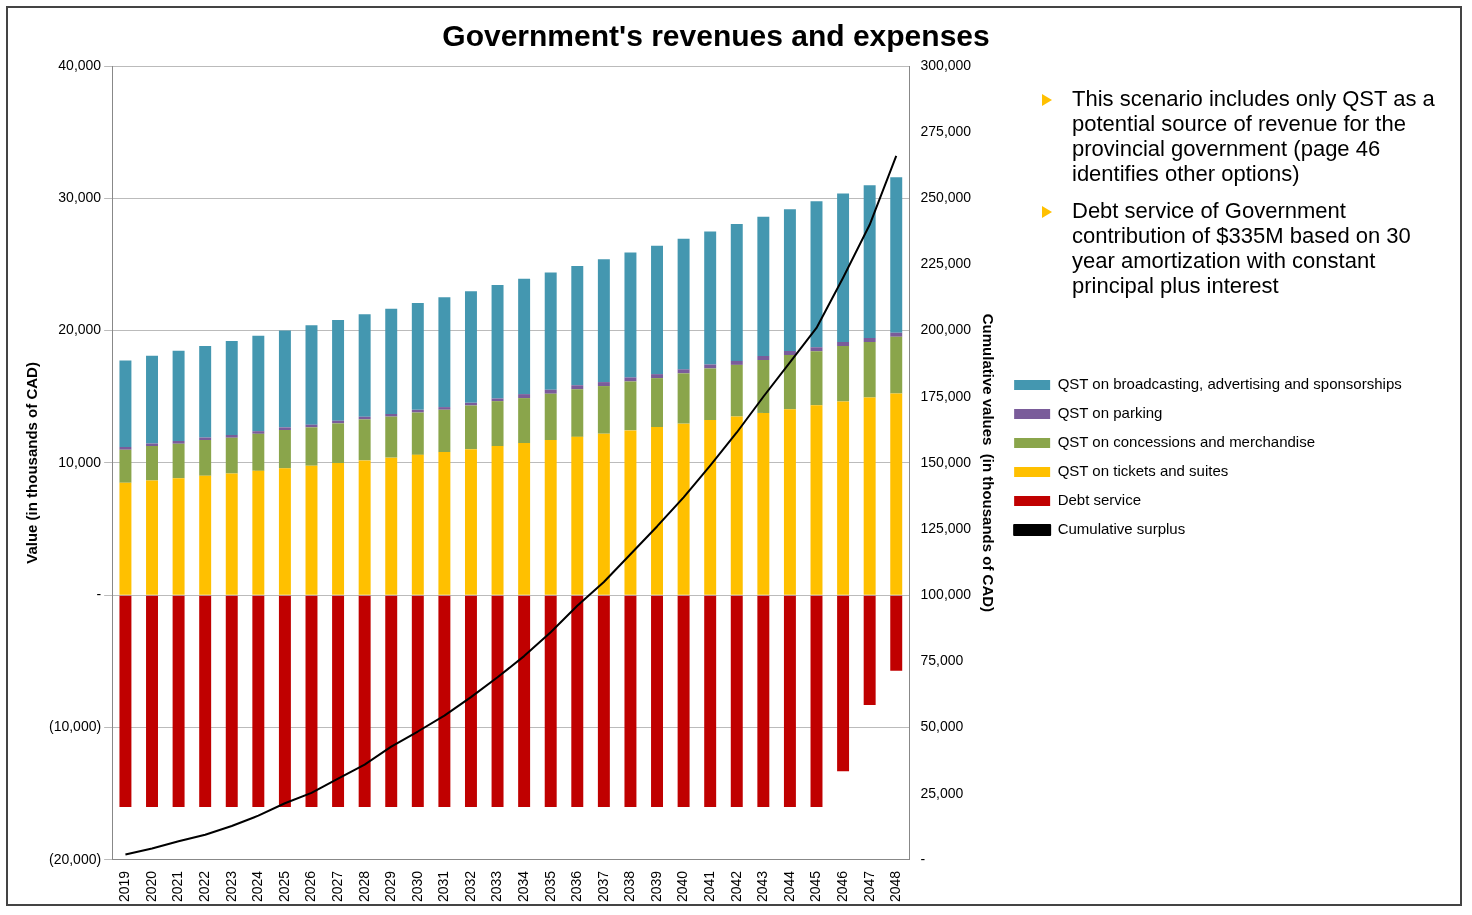 This screenshot has width=1472, height=915. What do you see at coordinates (716, 36) in the screenshot?
I see `chart-title: Government's revenues and expenses` at bounding box center [716, 36].